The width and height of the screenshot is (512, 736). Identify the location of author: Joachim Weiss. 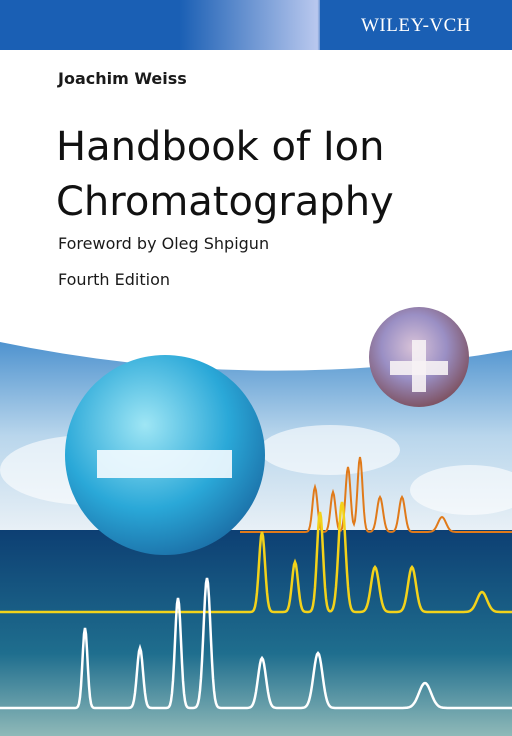
(122, 78).